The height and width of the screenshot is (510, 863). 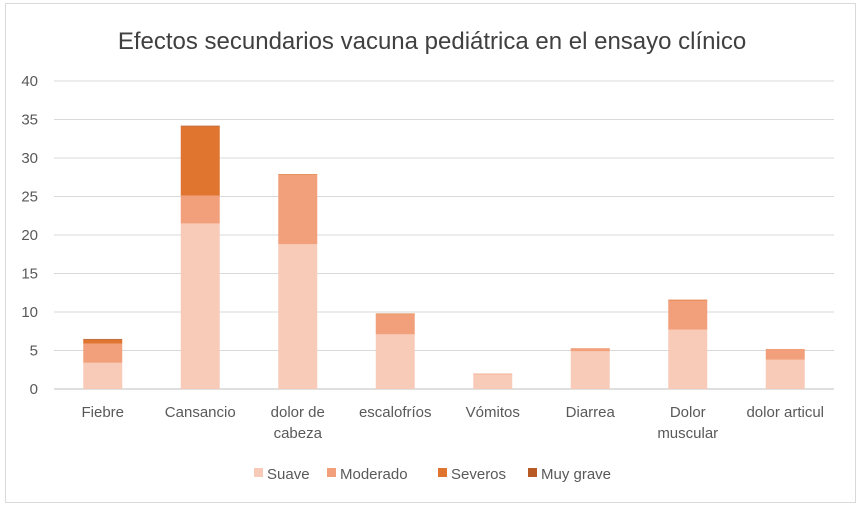 What do you see at coordinates (29, 158) in the screenshot?
I see `y-tick-label: 30` at bounding box center [29, 158].